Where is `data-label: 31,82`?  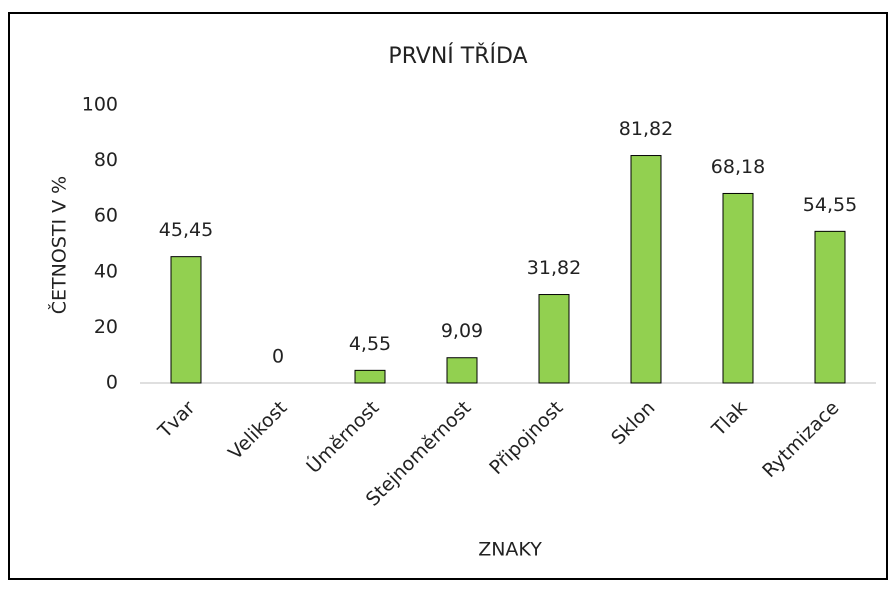
data-label: 31,82 is located at coordinates (554, 268).